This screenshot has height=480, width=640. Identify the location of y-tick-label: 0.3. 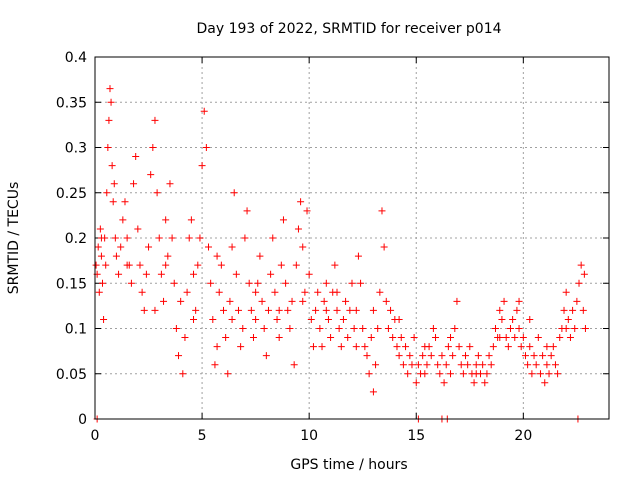
(76, 149).